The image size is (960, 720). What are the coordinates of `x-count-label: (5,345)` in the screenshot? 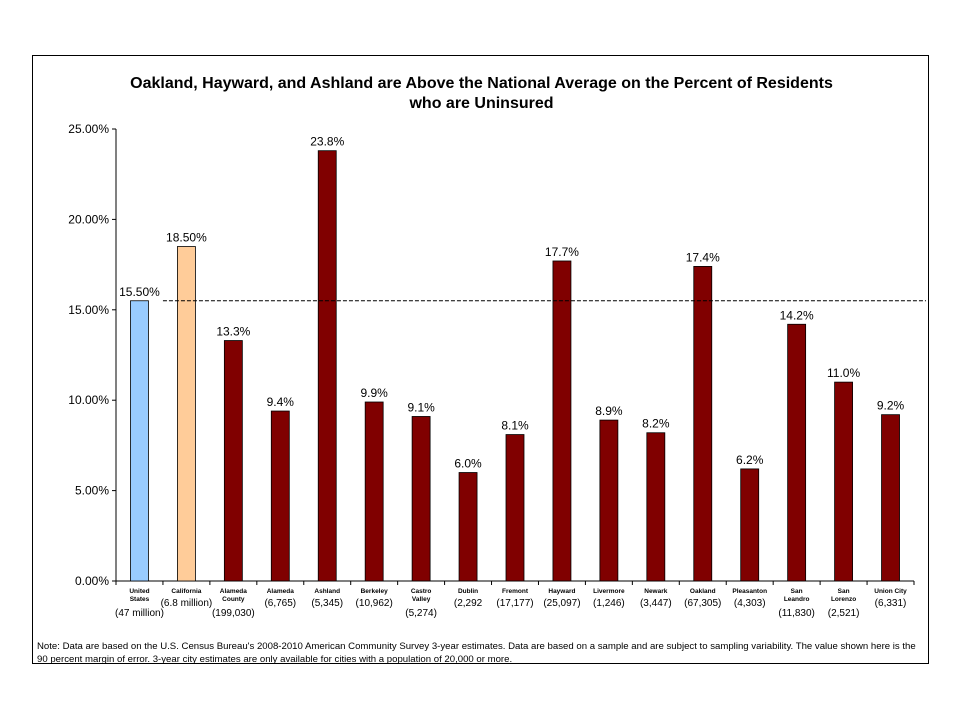 It's located at (327, 603).